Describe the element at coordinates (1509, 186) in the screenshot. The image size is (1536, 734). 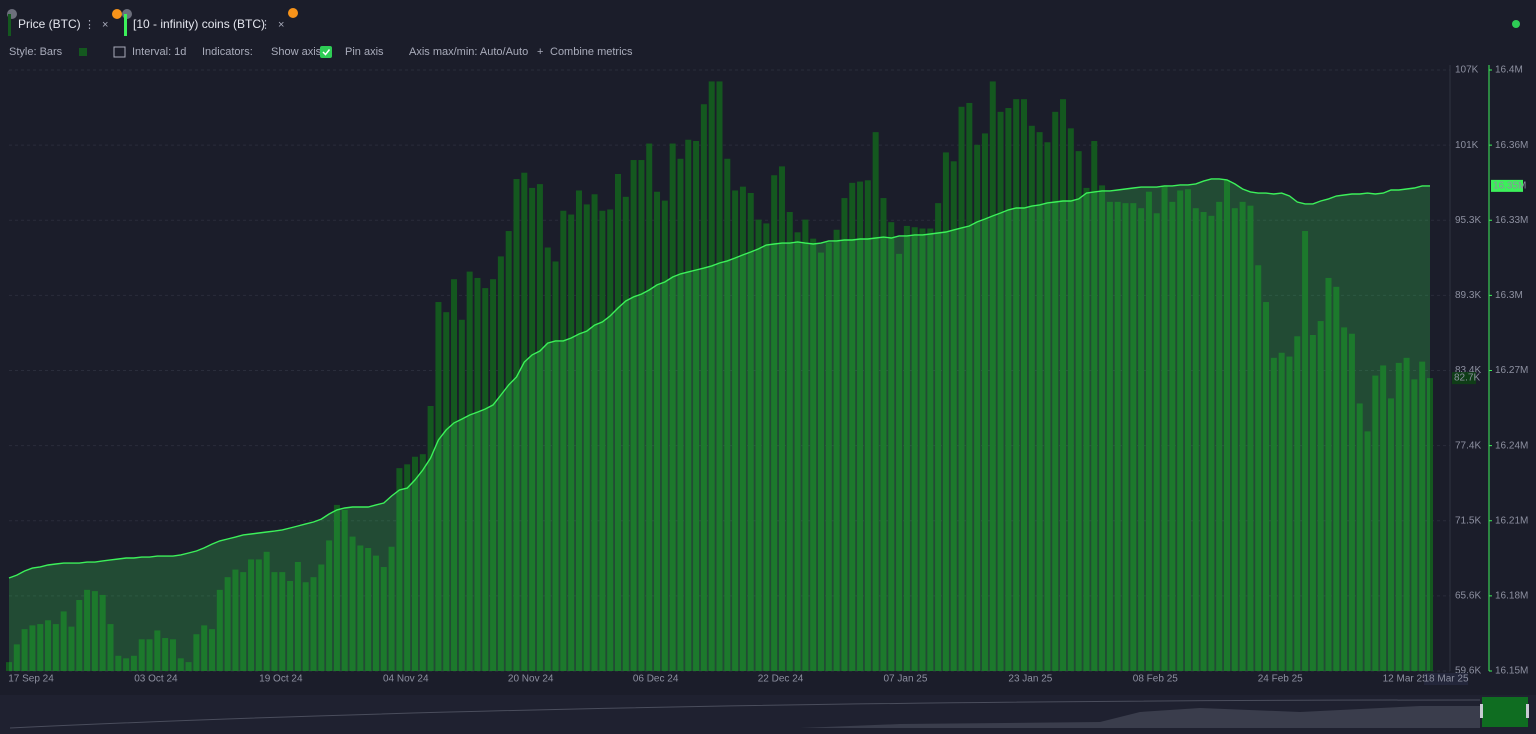
I see `current-value: 16.35M` at that location.